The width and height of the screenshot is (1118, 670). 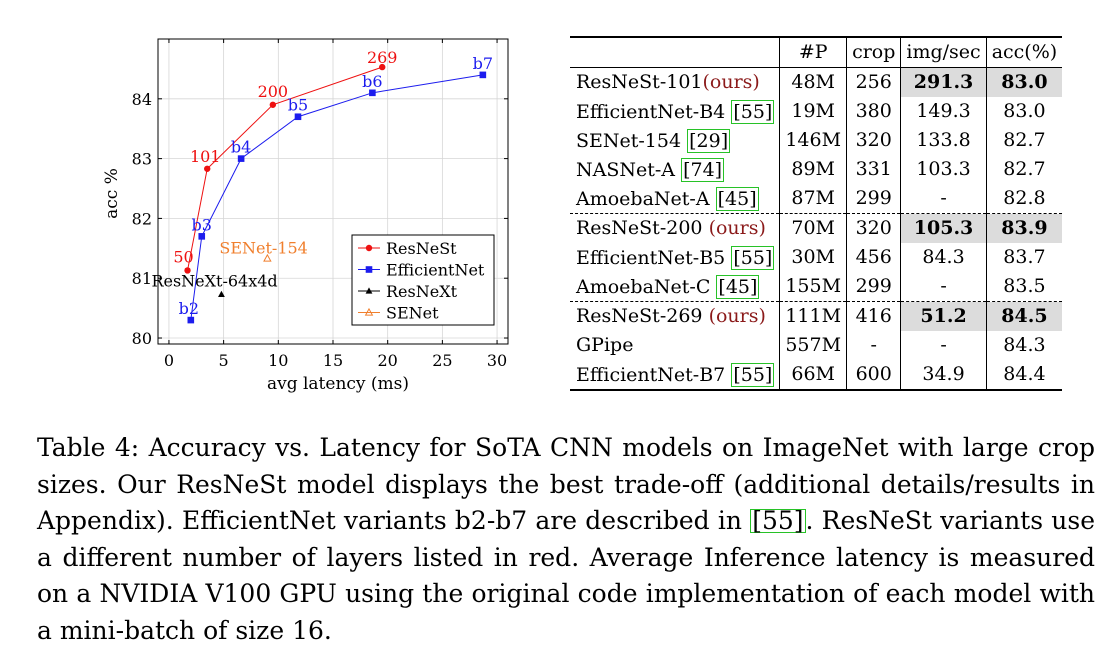 What do you see at coordinates (709, 140) in the screenshot?
I see `citation-link: [29]` at bounding box center [709, 140].